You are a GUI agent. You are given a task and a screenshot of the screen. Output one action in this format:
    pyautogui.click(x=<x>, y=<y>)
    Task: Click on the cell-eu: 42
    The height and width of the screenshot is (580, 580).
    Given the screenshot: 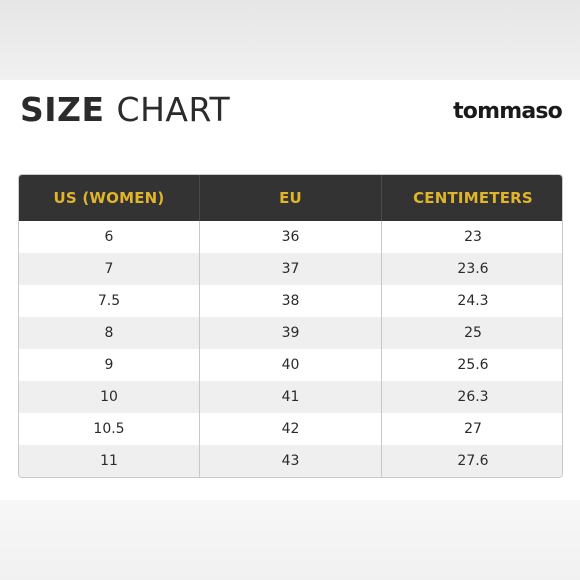 What is the action you would take?
    pyautogui.click(x=291, y=429)
    